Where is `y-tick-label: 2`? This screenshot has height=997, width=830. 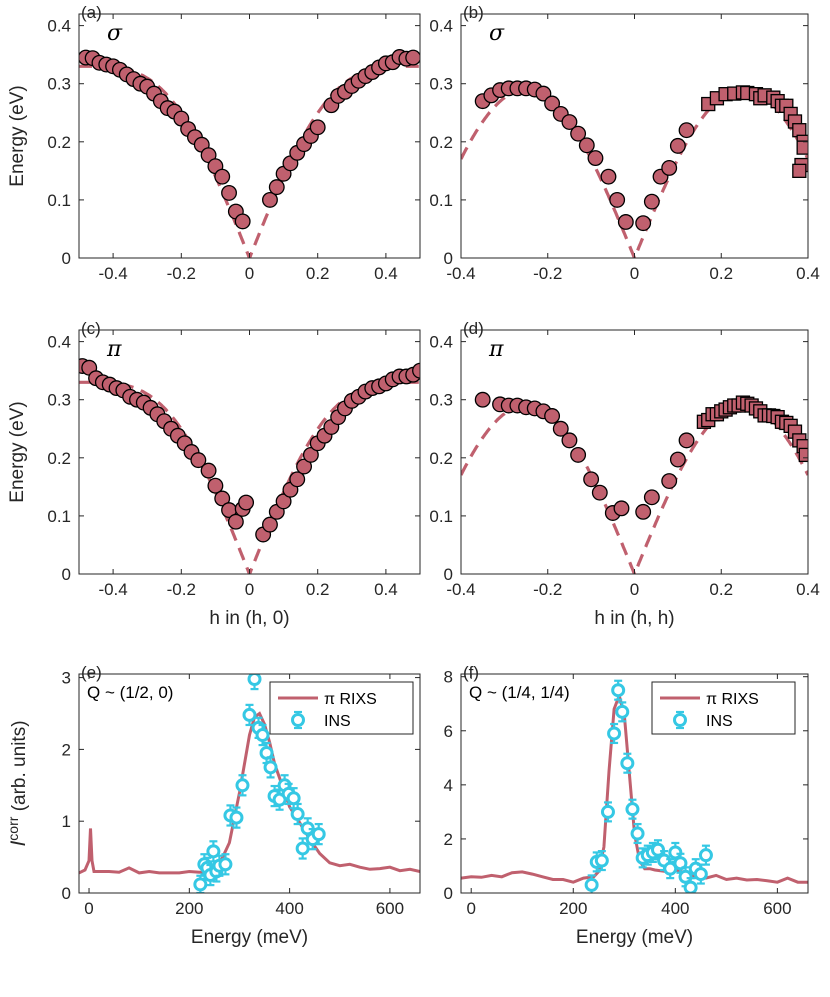
y-tick-label: 2 is located at coordinates (66, 749).